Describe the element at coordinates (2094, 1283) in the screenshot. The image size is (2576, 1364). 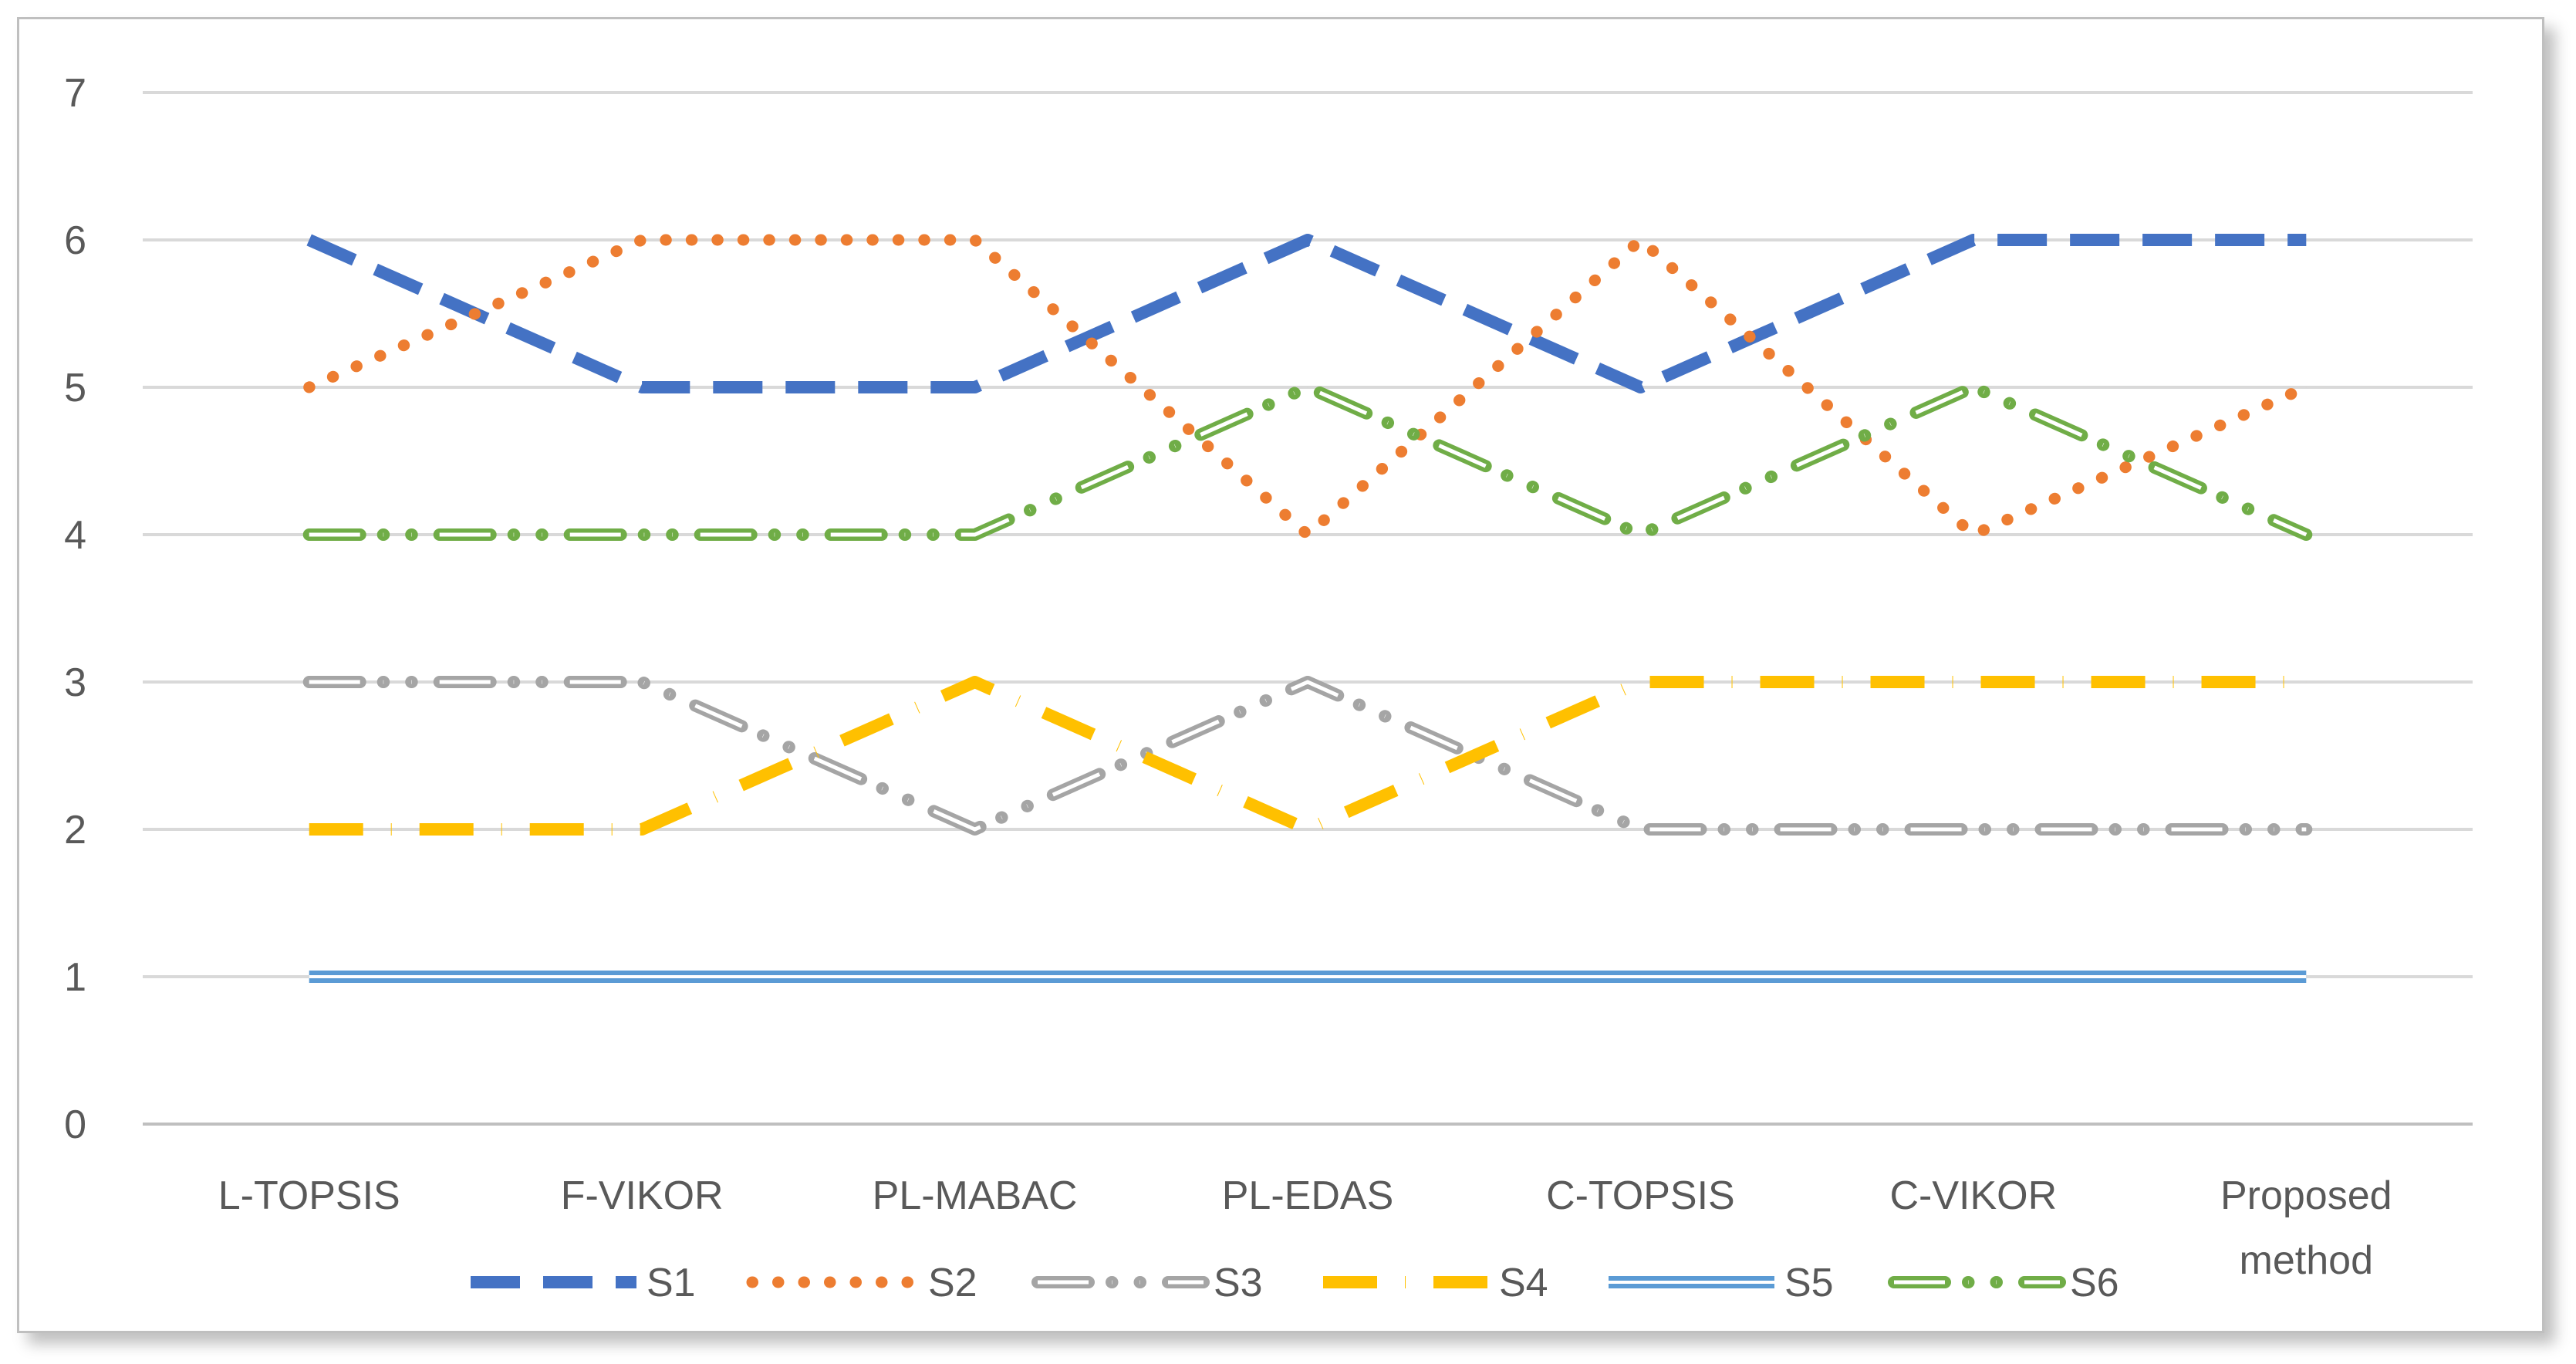
I see `legend-label: S6` at that location.